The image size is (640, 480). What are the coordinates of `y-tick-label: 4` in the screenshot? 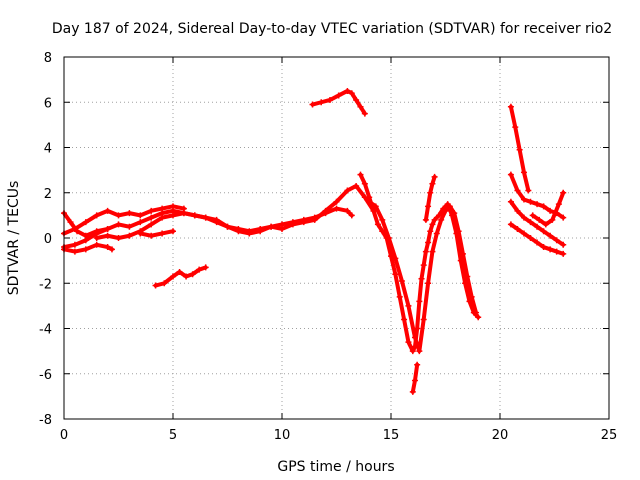 It's located at (48, 149).